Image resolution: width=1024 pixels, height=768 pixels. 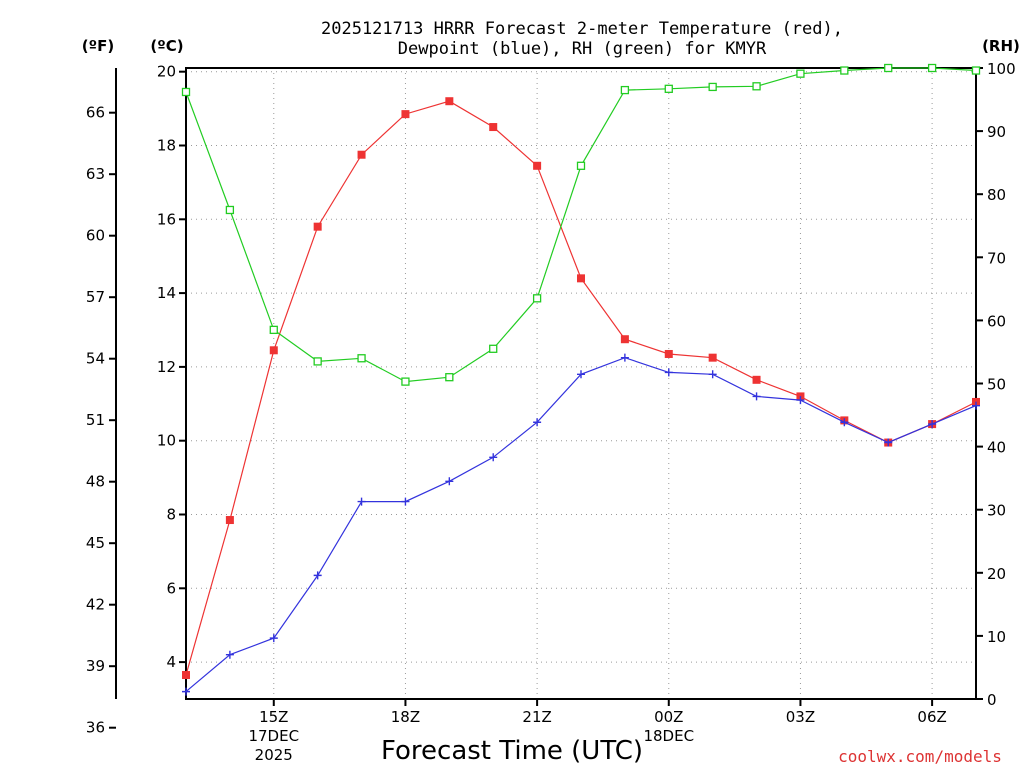 I want to click on rh-tick-label: 30, so click(x=996, y=511).